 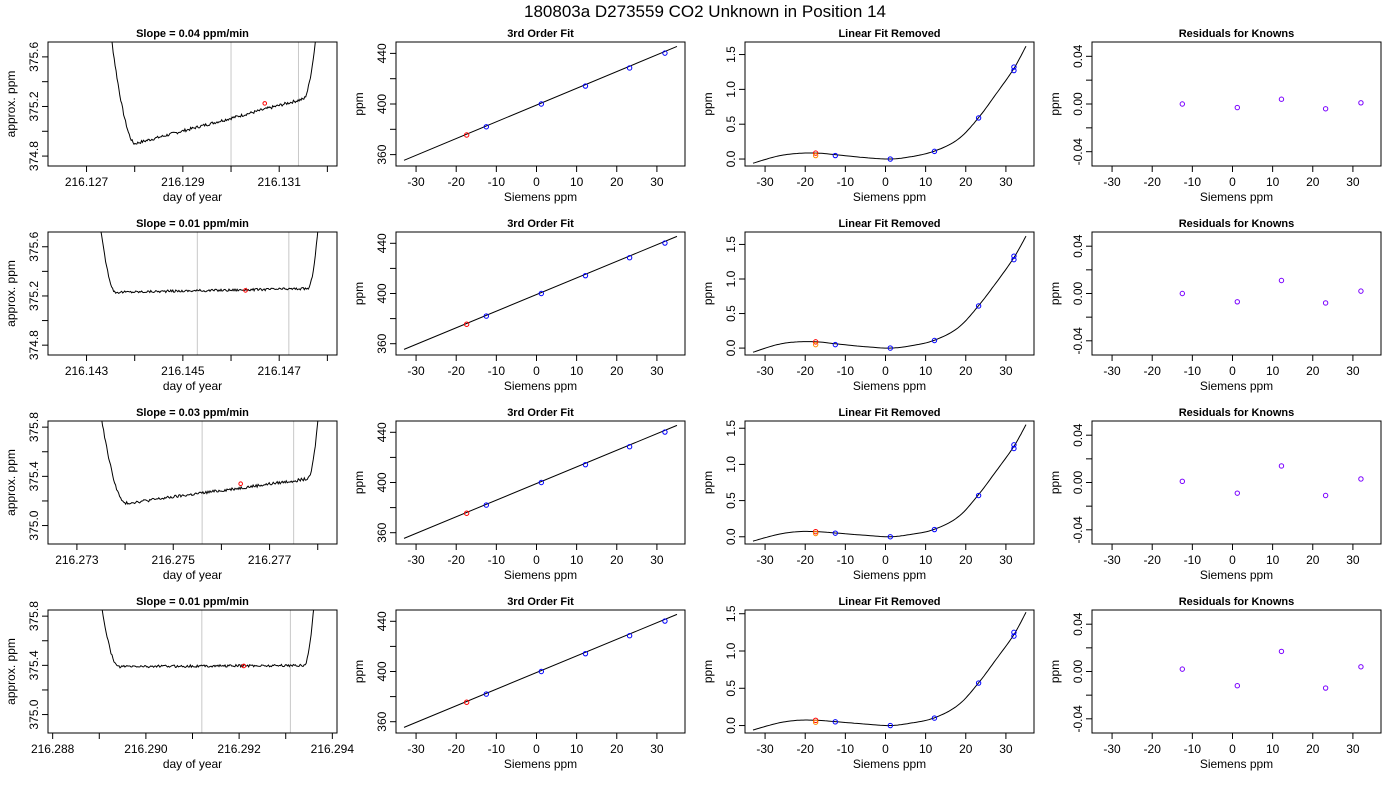 What do you see at coordinates (146, 749) in the screenshot?
I see `x-tick-label: 216.290` at bounding box center [146, 749].